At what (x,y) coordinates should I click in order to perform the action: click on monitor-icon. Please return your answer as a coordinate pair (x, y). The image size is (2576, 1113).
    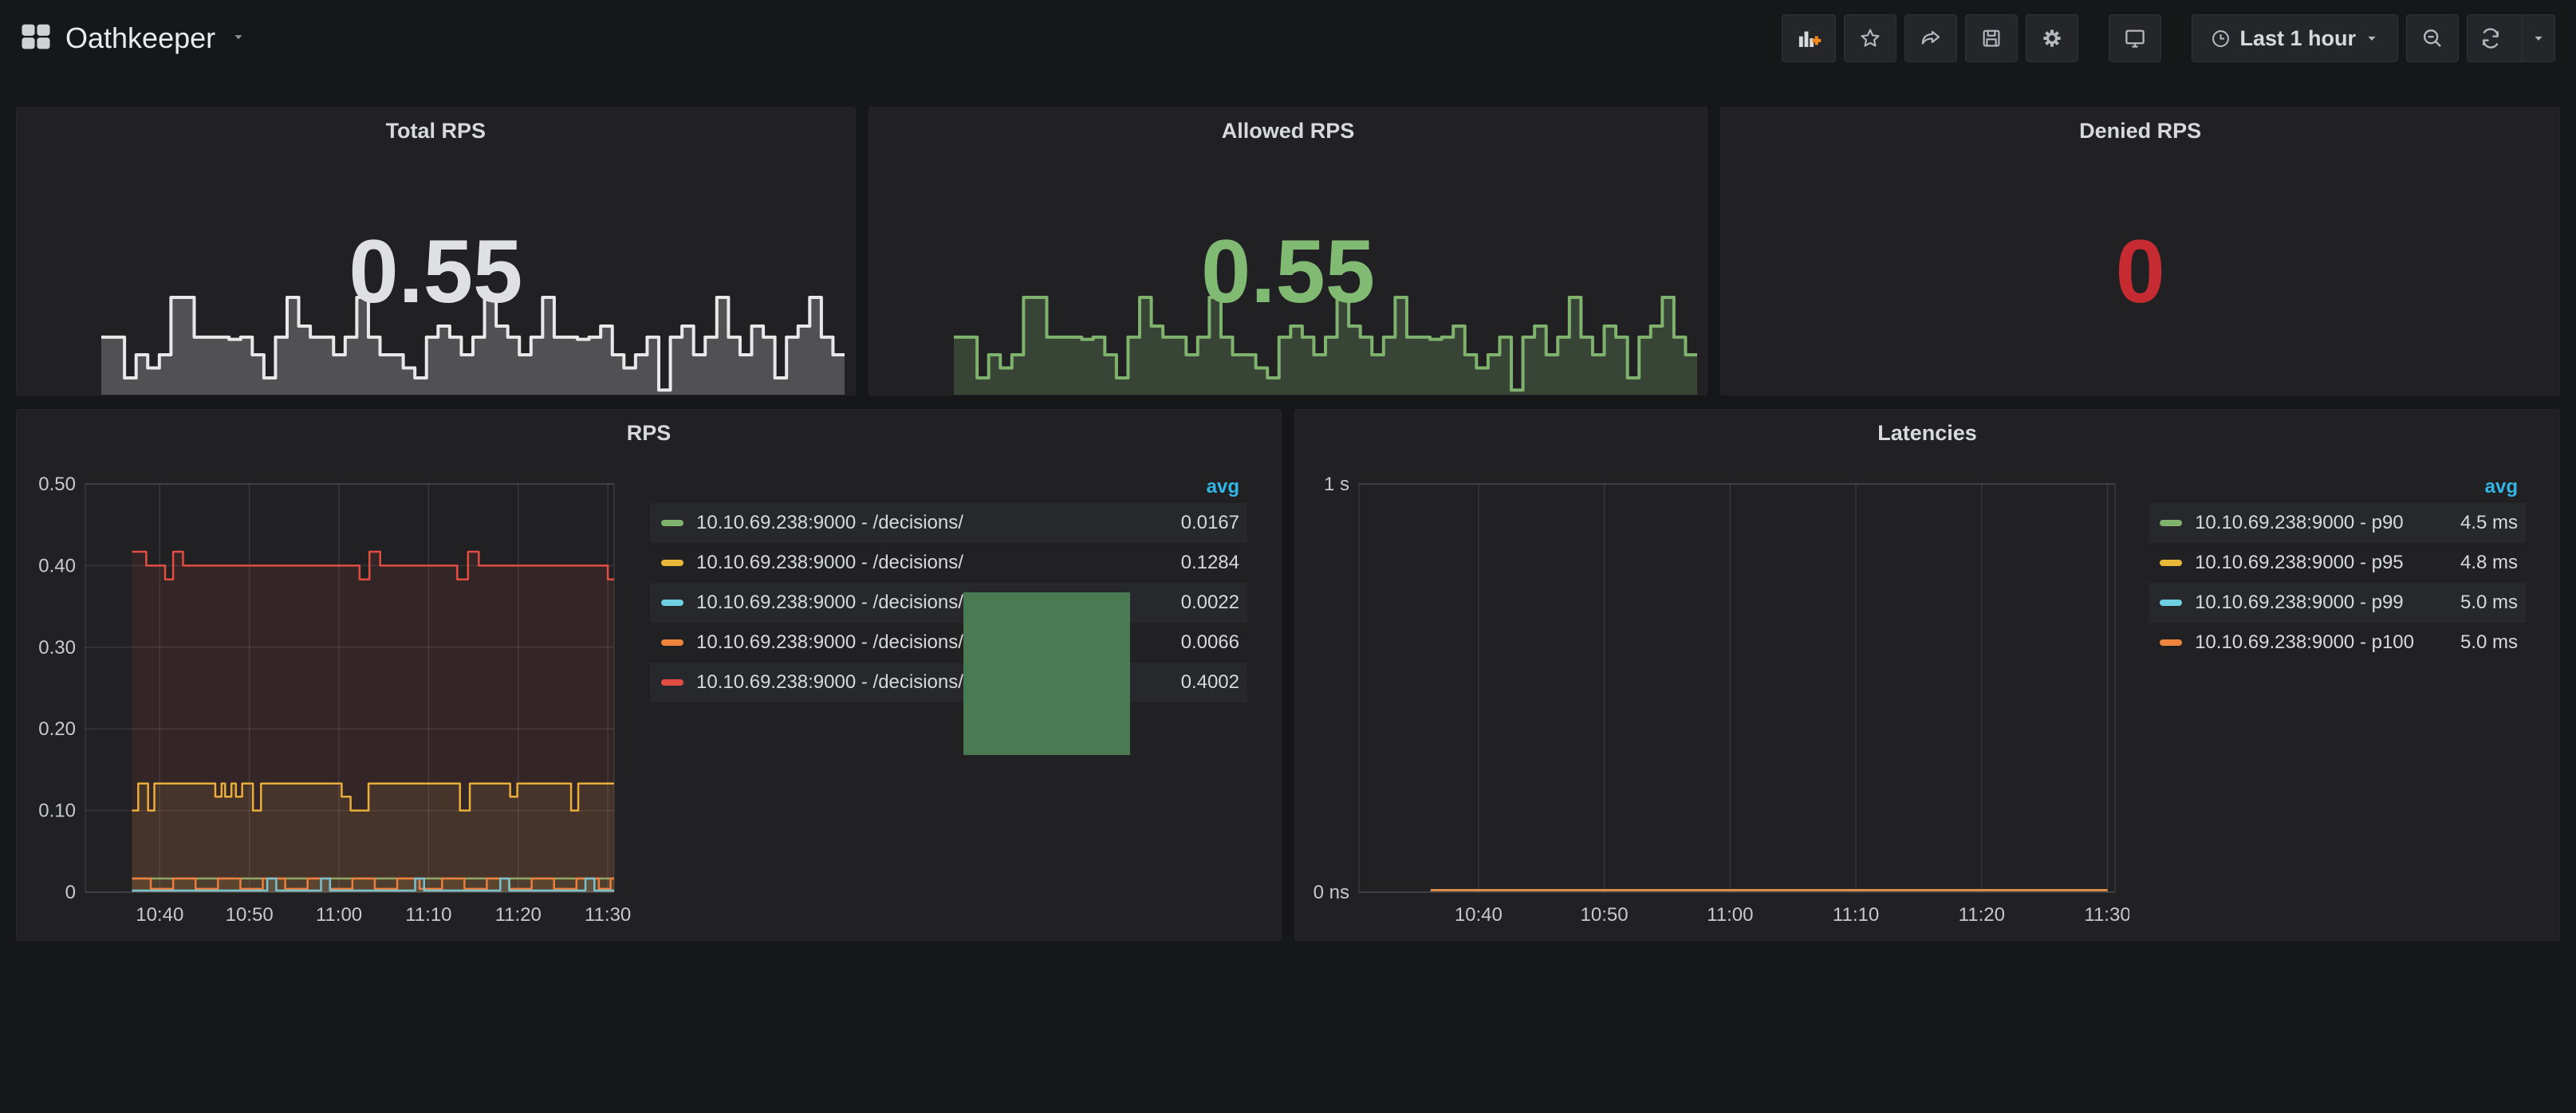
    Looking at the image, I should click on (2135, 38).